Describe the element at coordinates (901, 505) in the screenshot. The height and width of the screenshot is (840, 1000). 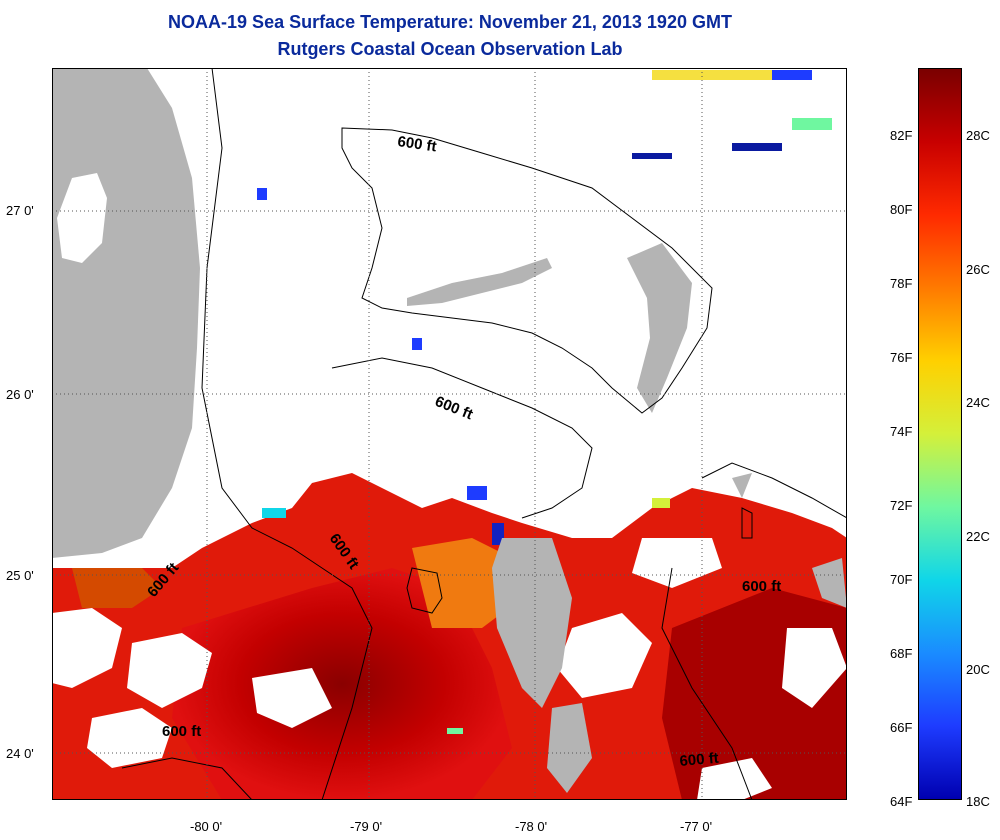
I see `colorbar-label-f: 72F` at that location.